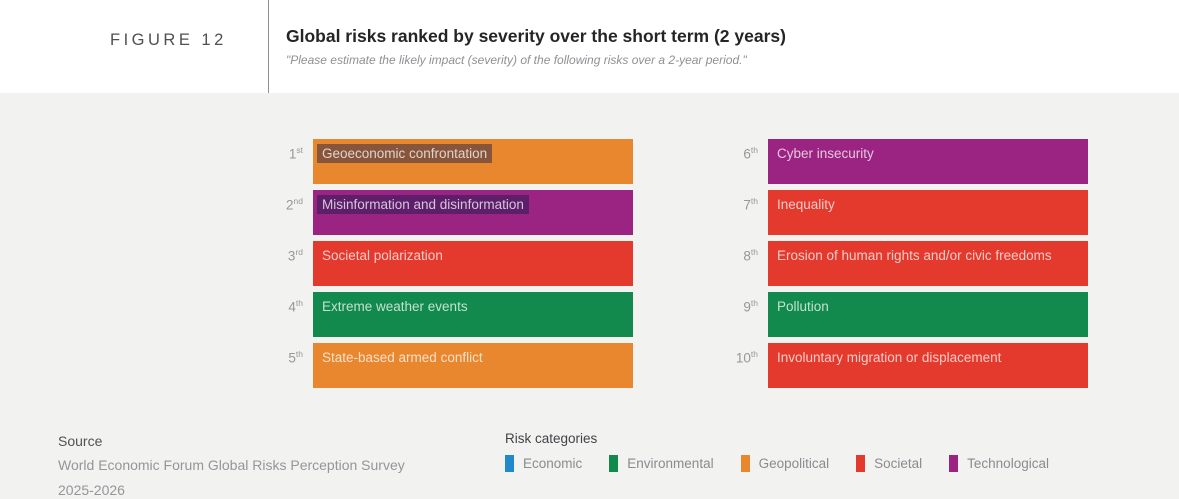 The width and height of the screenshot is (1179, 499). What do you see at coordinates (423, 204) in the screenshot?
I see `risk-label: Misinformation and disinformation` at bounding box center [423, 204].